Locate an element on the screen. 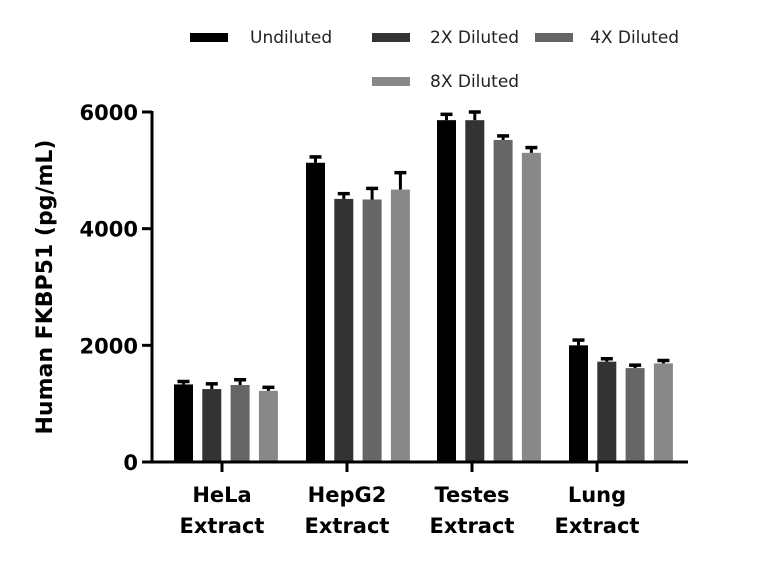 Image resolution: width=768 pixels, height=564 pixels. y-axis: 0 2000 4000 6000 is located at coordinates (117, 288).